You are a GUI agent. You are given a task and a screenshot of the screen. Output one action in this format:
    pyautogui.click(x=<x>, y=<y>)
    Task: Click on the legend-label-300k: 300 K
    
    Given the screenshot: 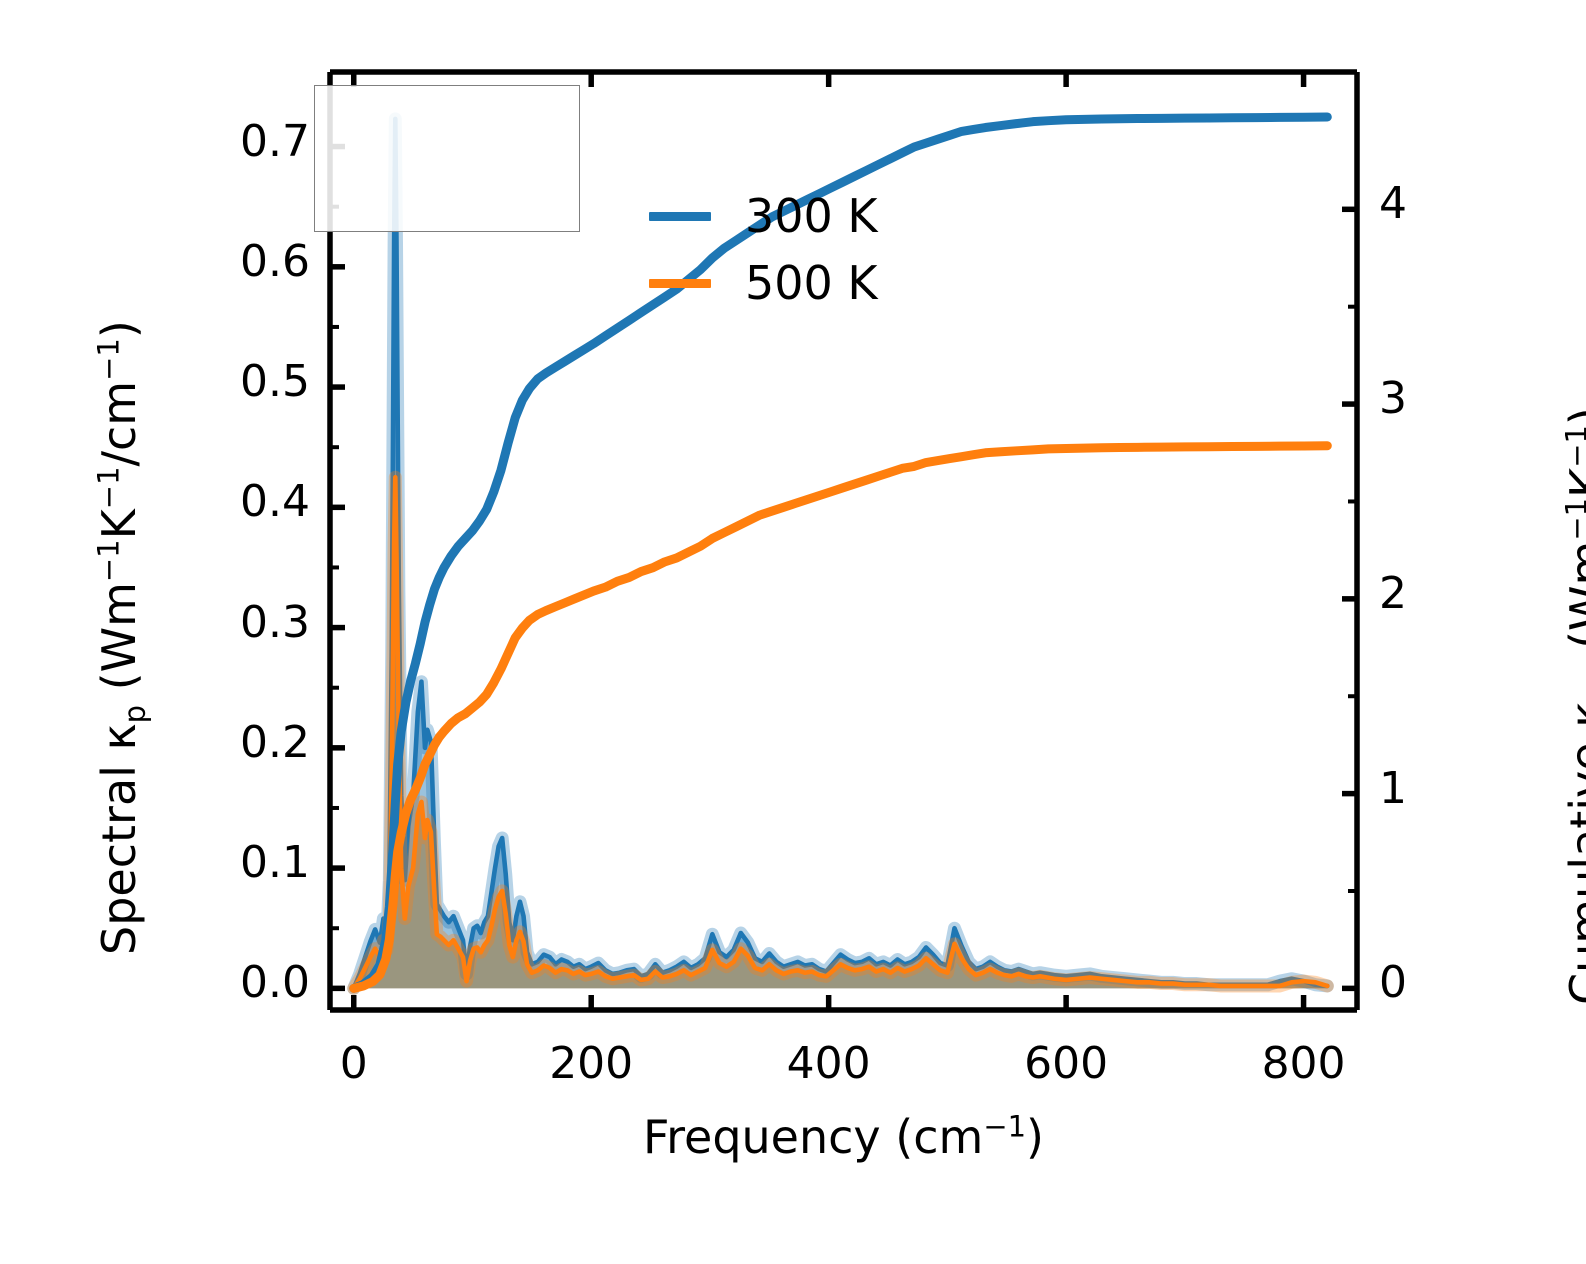 What is the action you would take?
    pyautogui.click(x=811, y=216)
    